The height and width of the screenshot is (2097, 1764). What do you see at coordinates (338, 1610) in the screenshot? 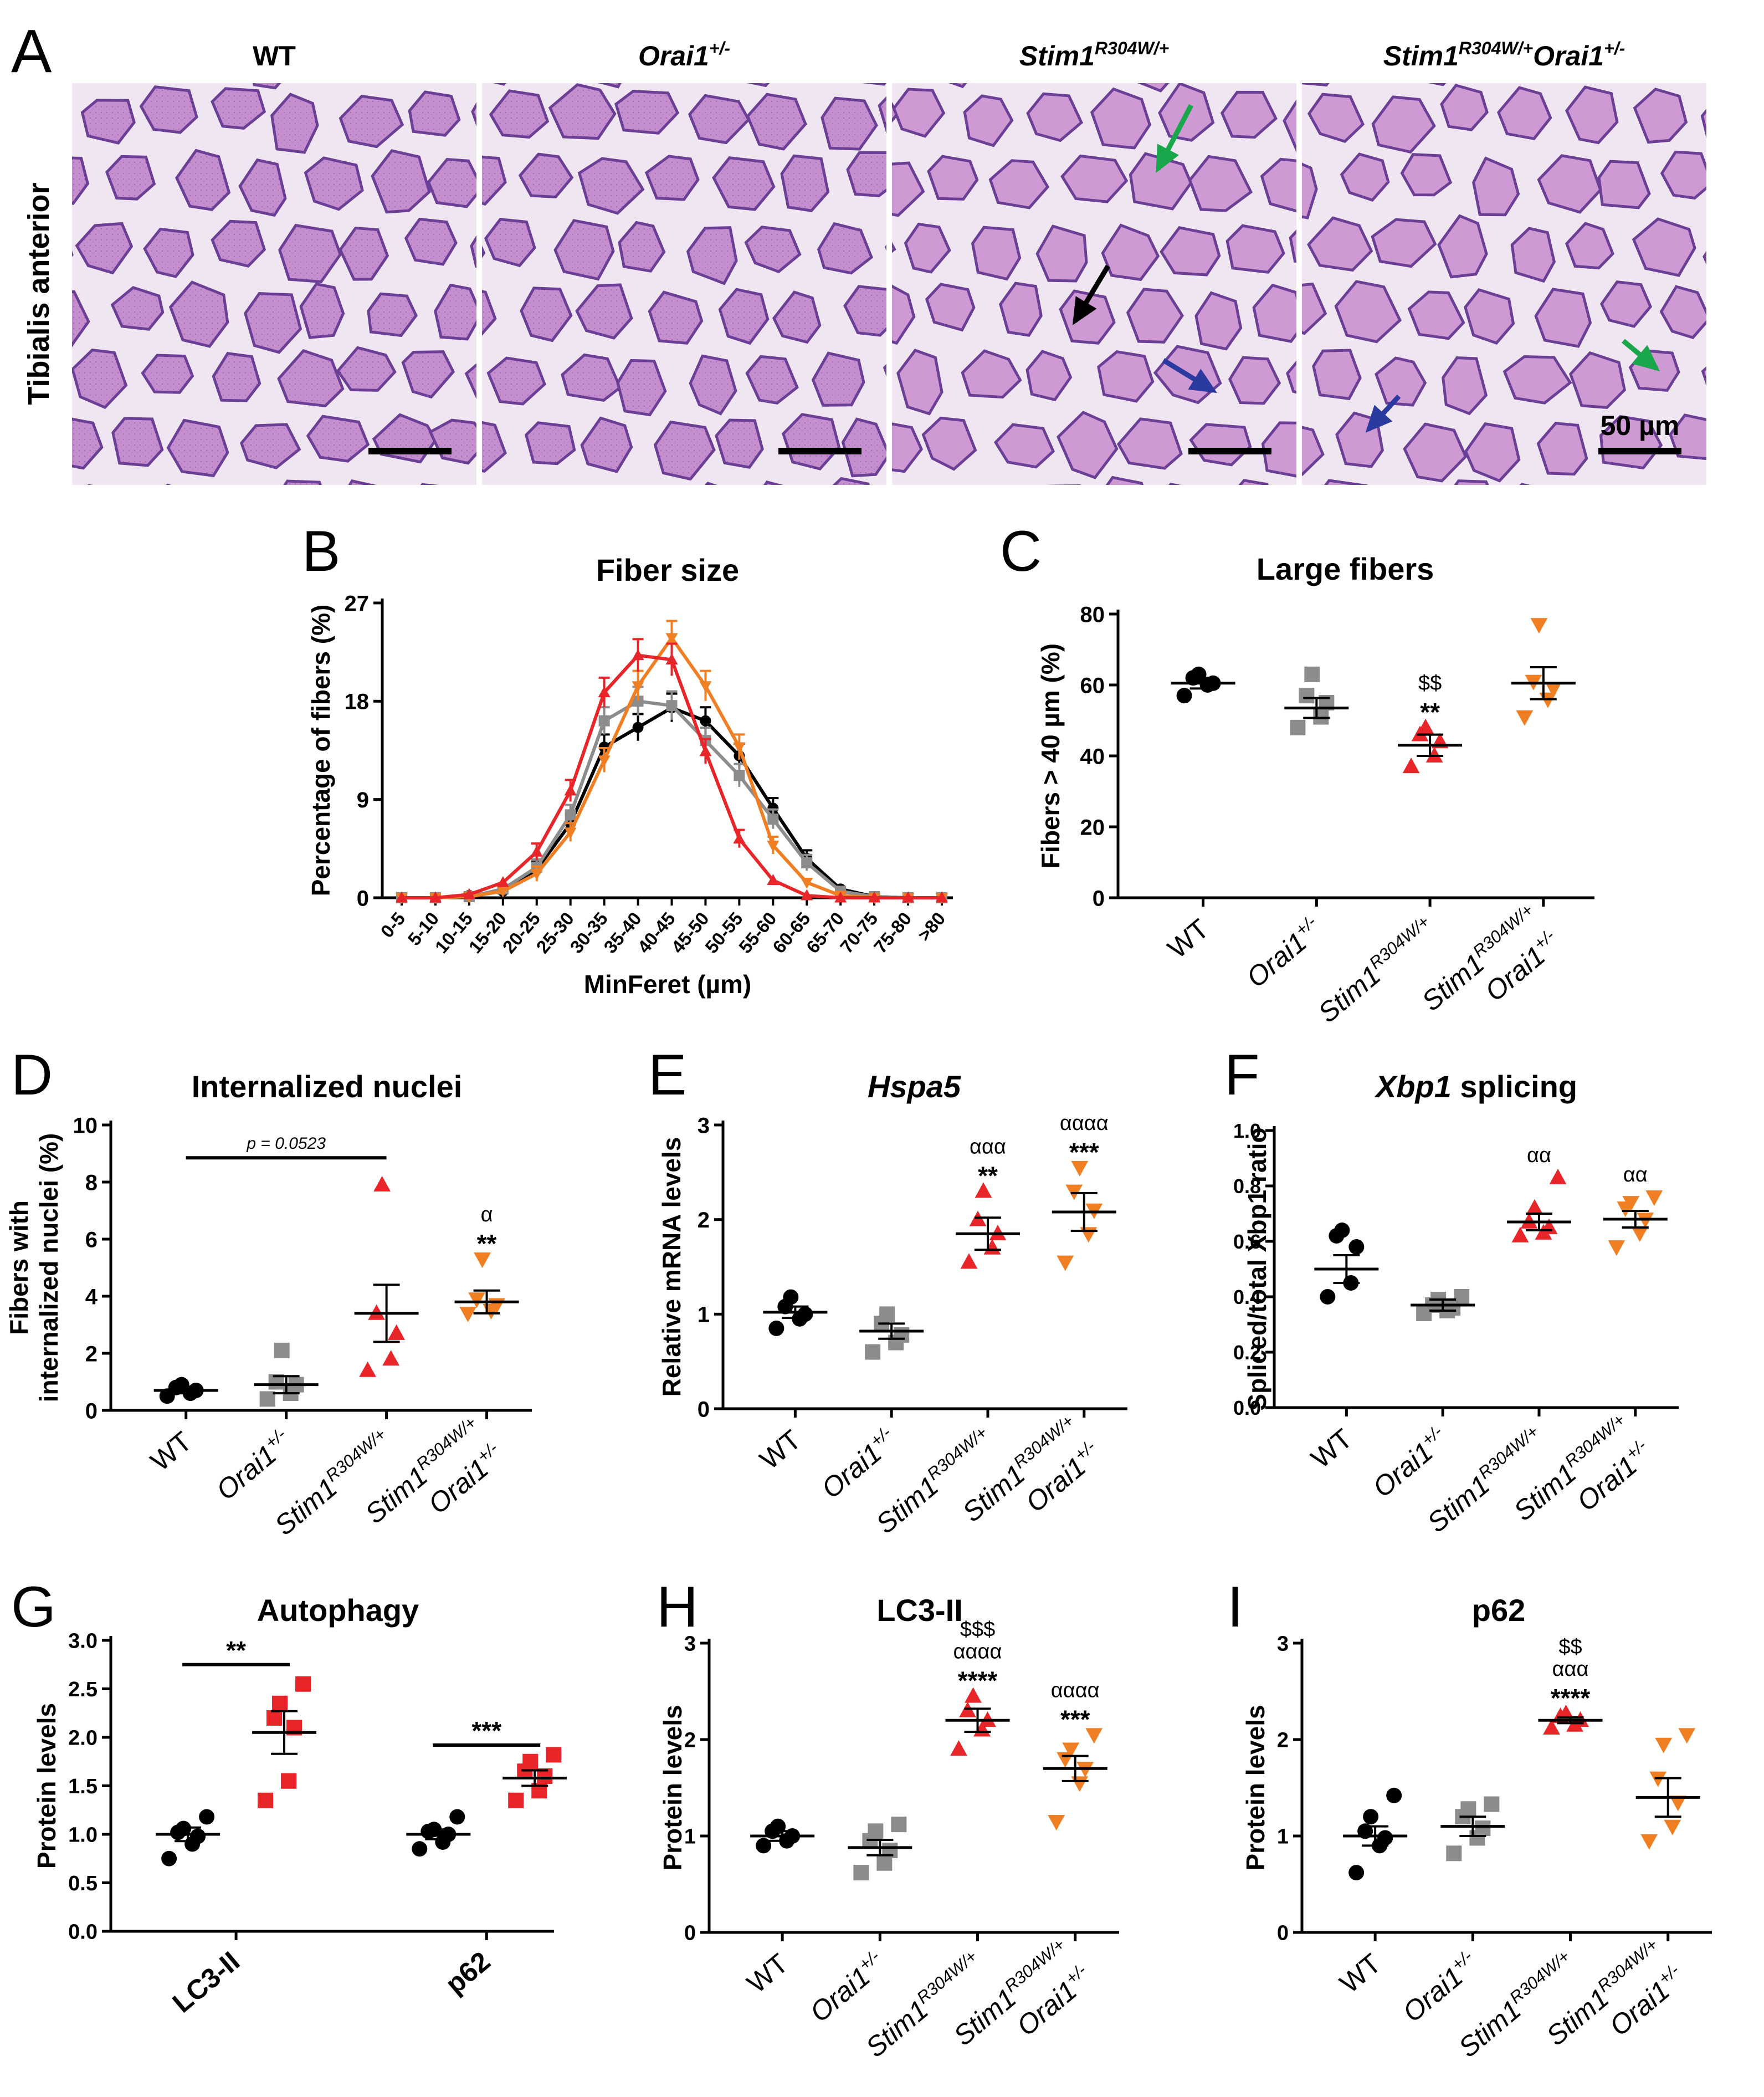
I see `chart-title: Autophagy` at bounding box center [338, 1610].